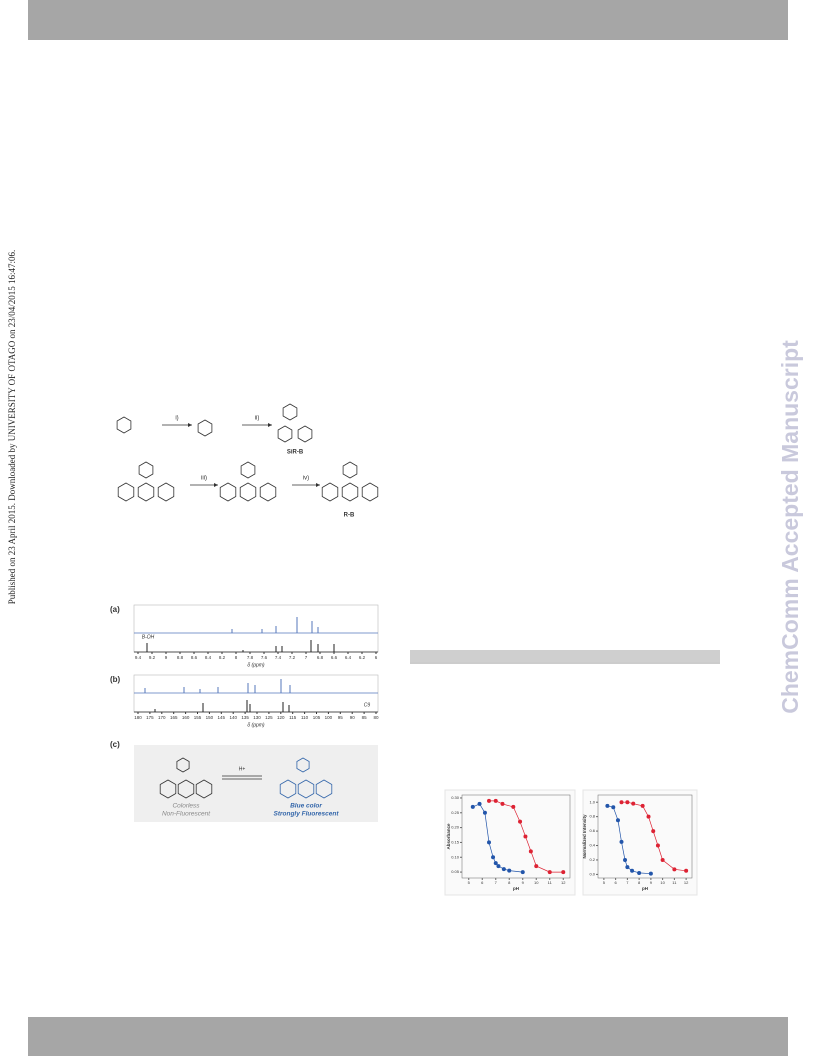  What do you see at coordinates (233, 717) in the screenshot?
I see `tick-label: 140` at bounding box center [233, 717].